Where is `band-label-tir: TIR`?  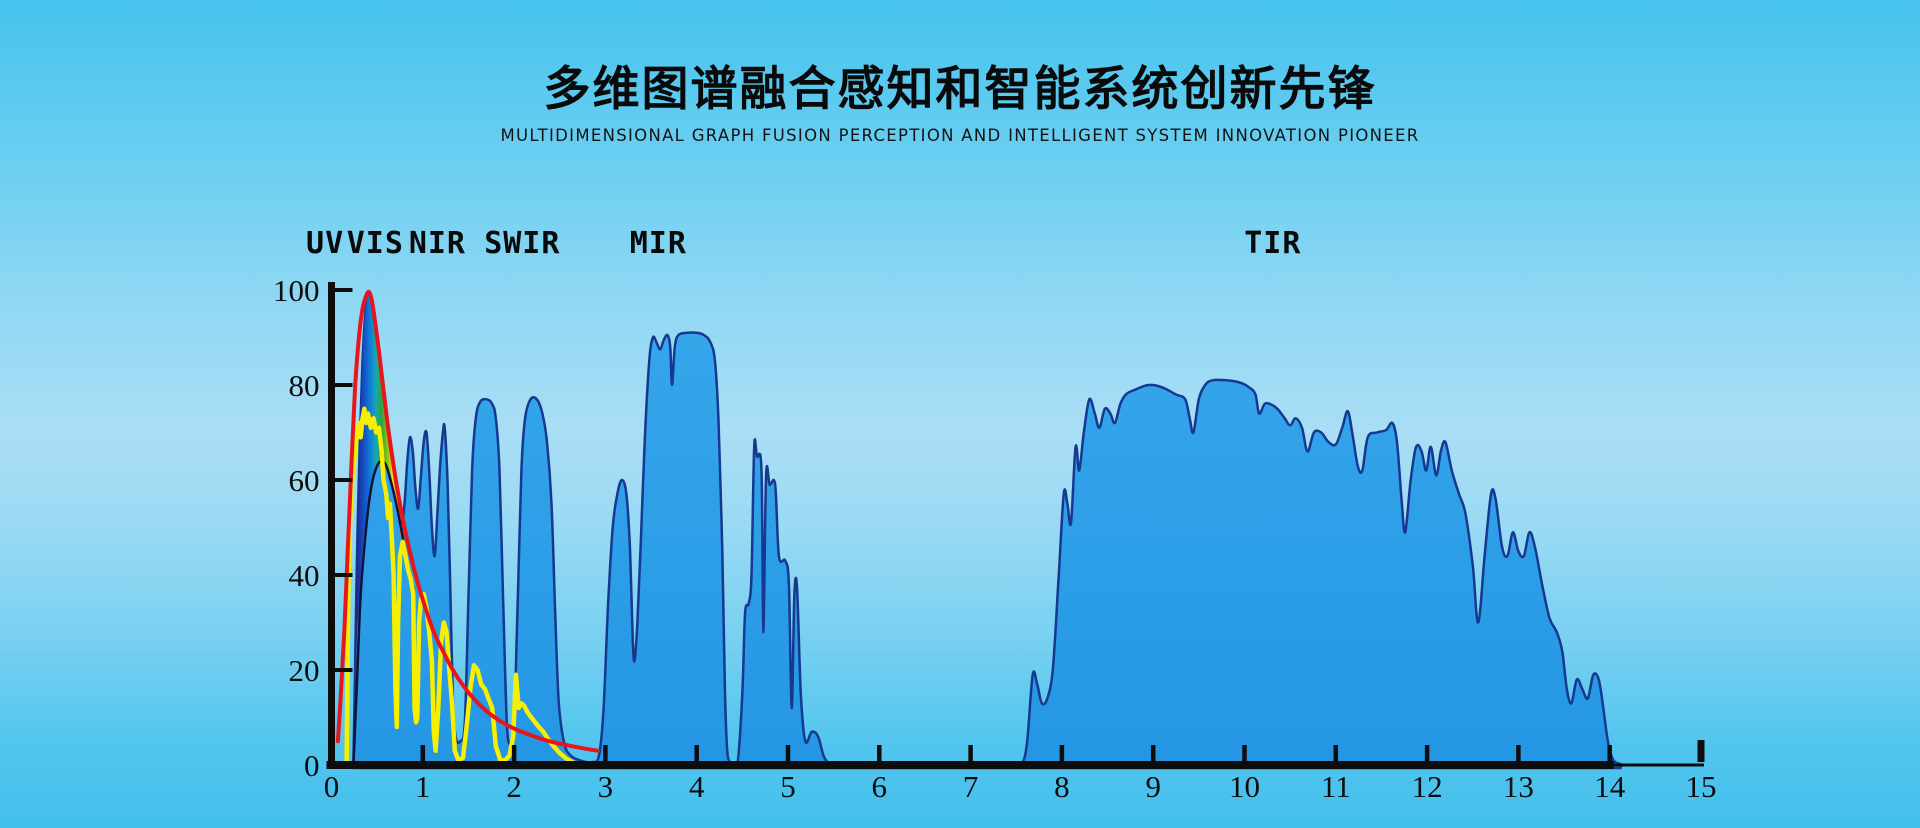
band-label-tir: TIR is located at coordinates (1272, 243).